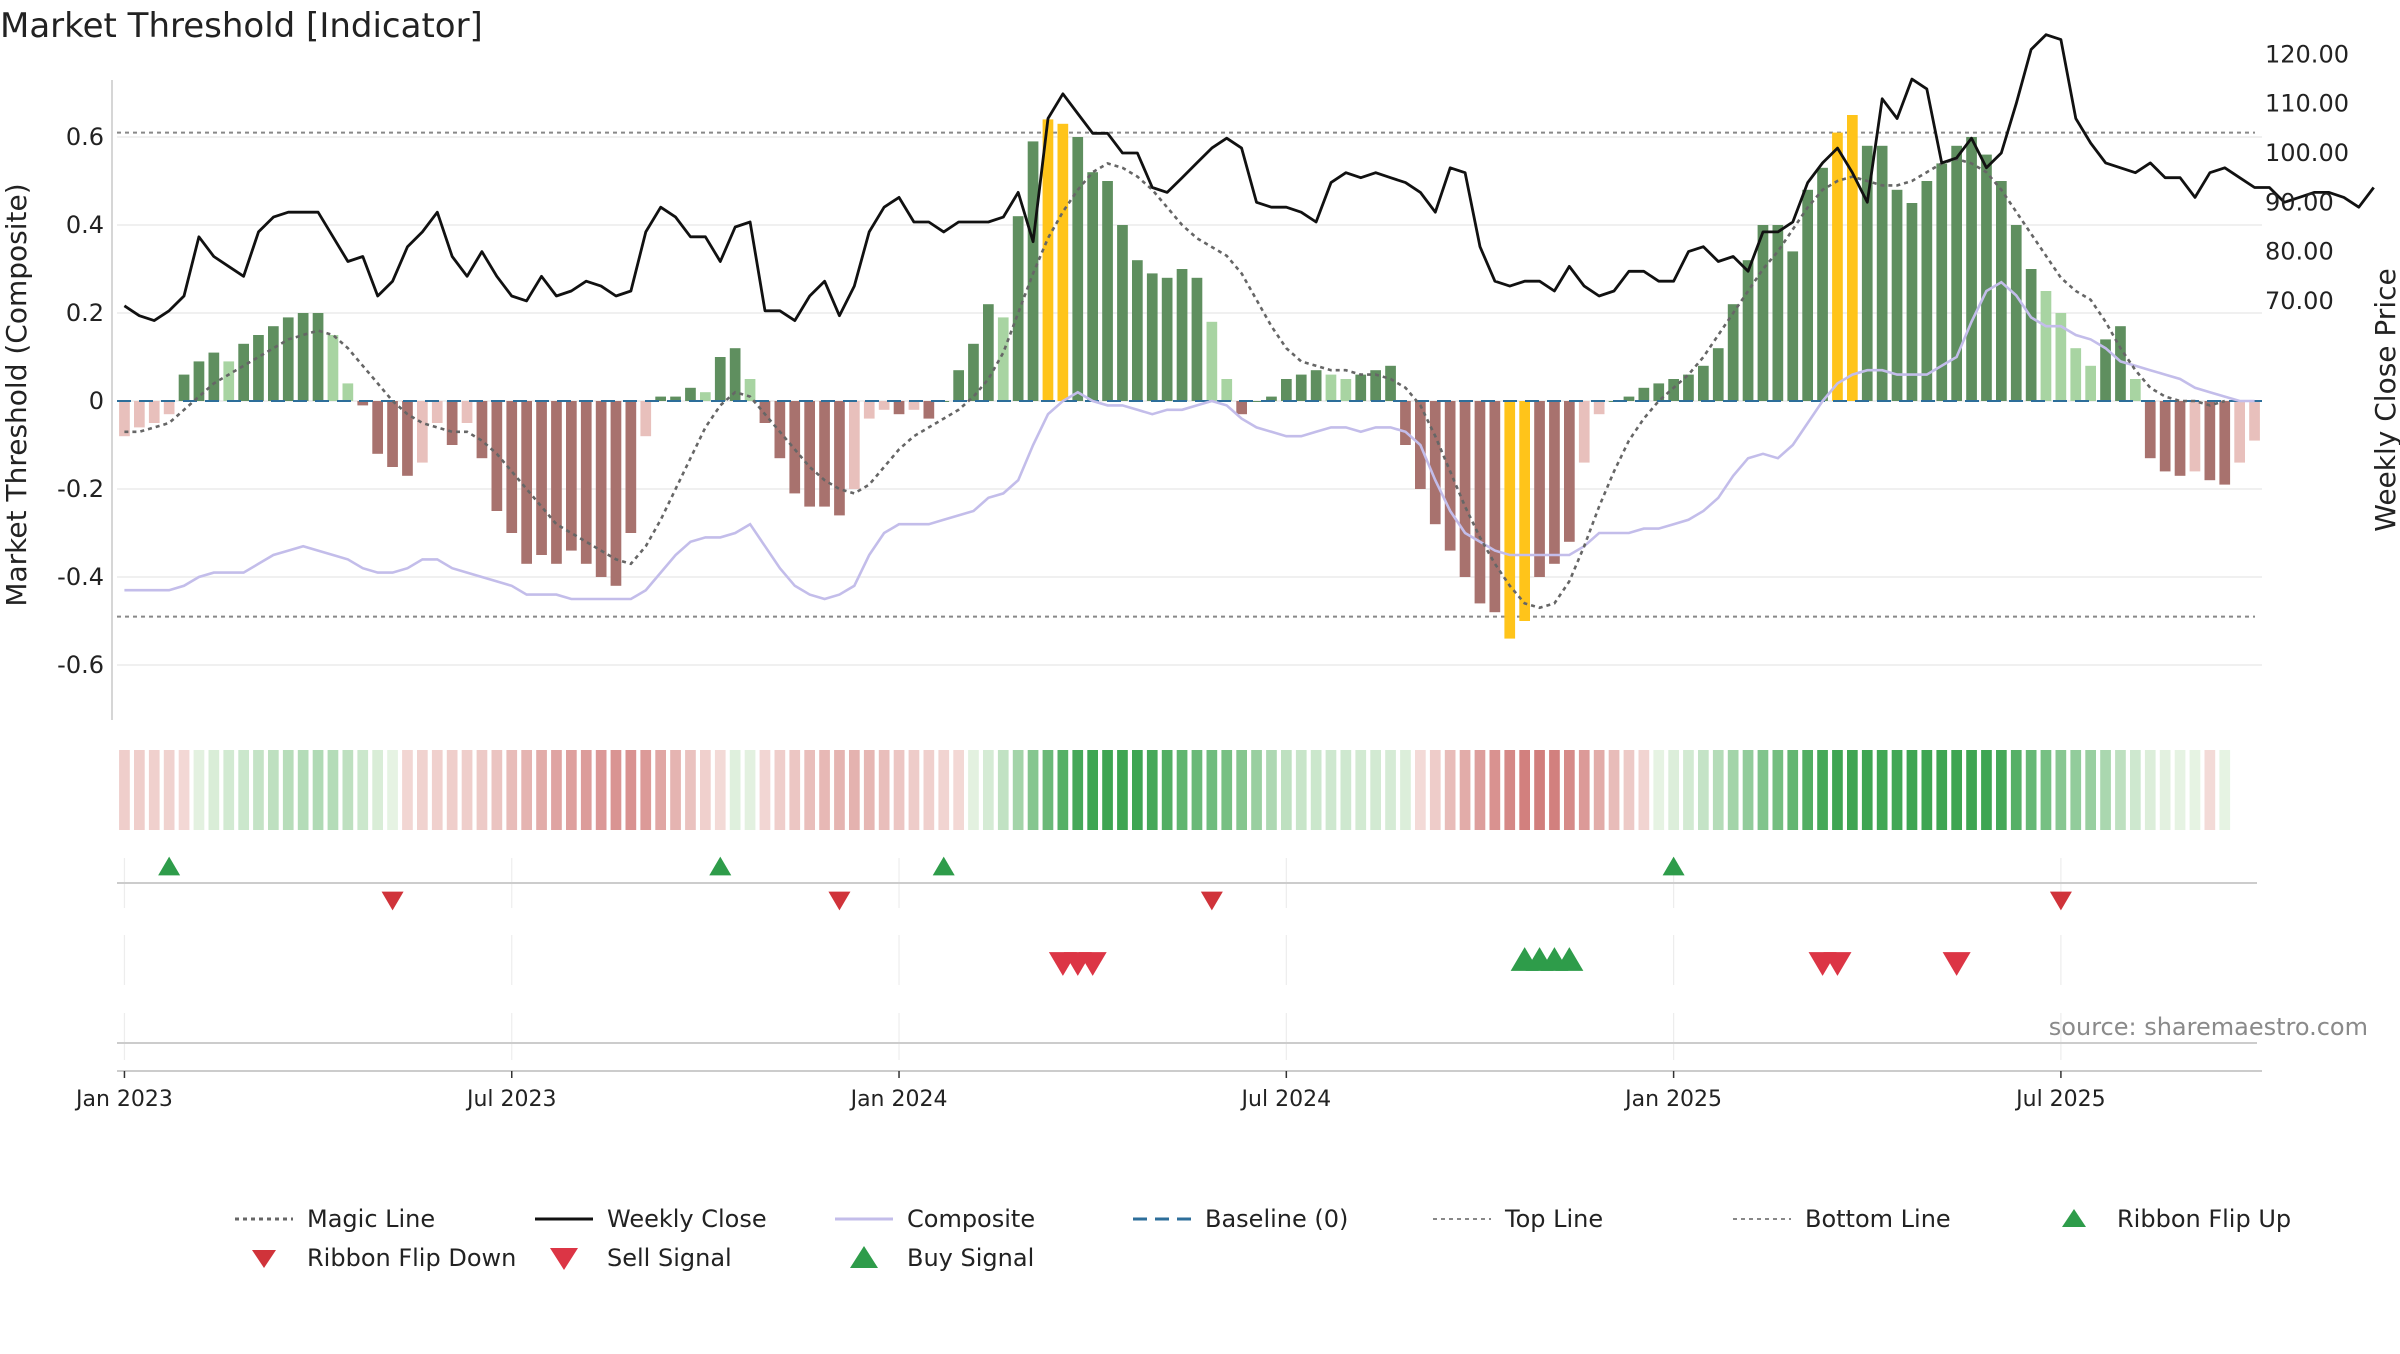 This screenshot has width=2400, height=1354. What do you see at coordinates (2307, 54) in the screenshot?
I see `right-tick-label: 120.00` at bounding box center [2307, 54].